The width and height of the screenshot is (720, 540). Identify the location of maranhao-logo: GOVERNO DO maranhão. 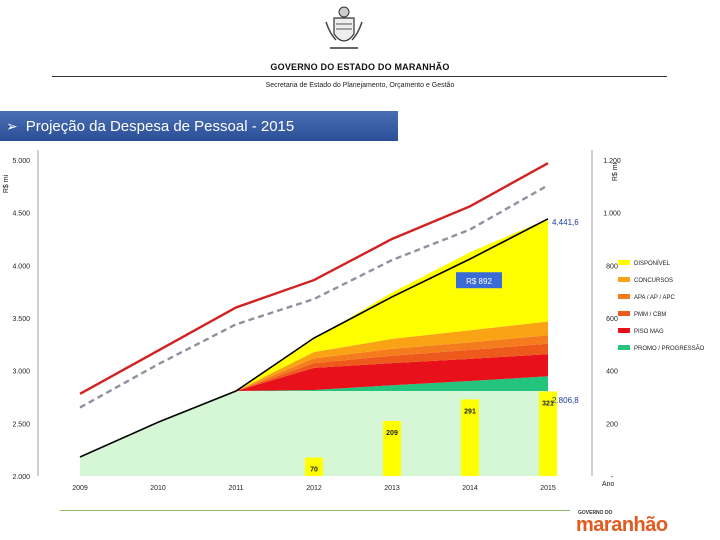
(646, 523).